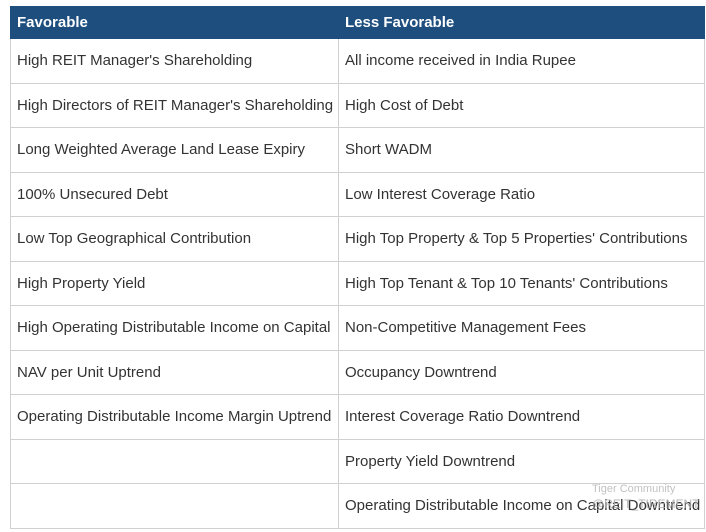 The image size is (706, 532). I want to click on table-cell: Property Yield Downtrend, so click(521, 461).